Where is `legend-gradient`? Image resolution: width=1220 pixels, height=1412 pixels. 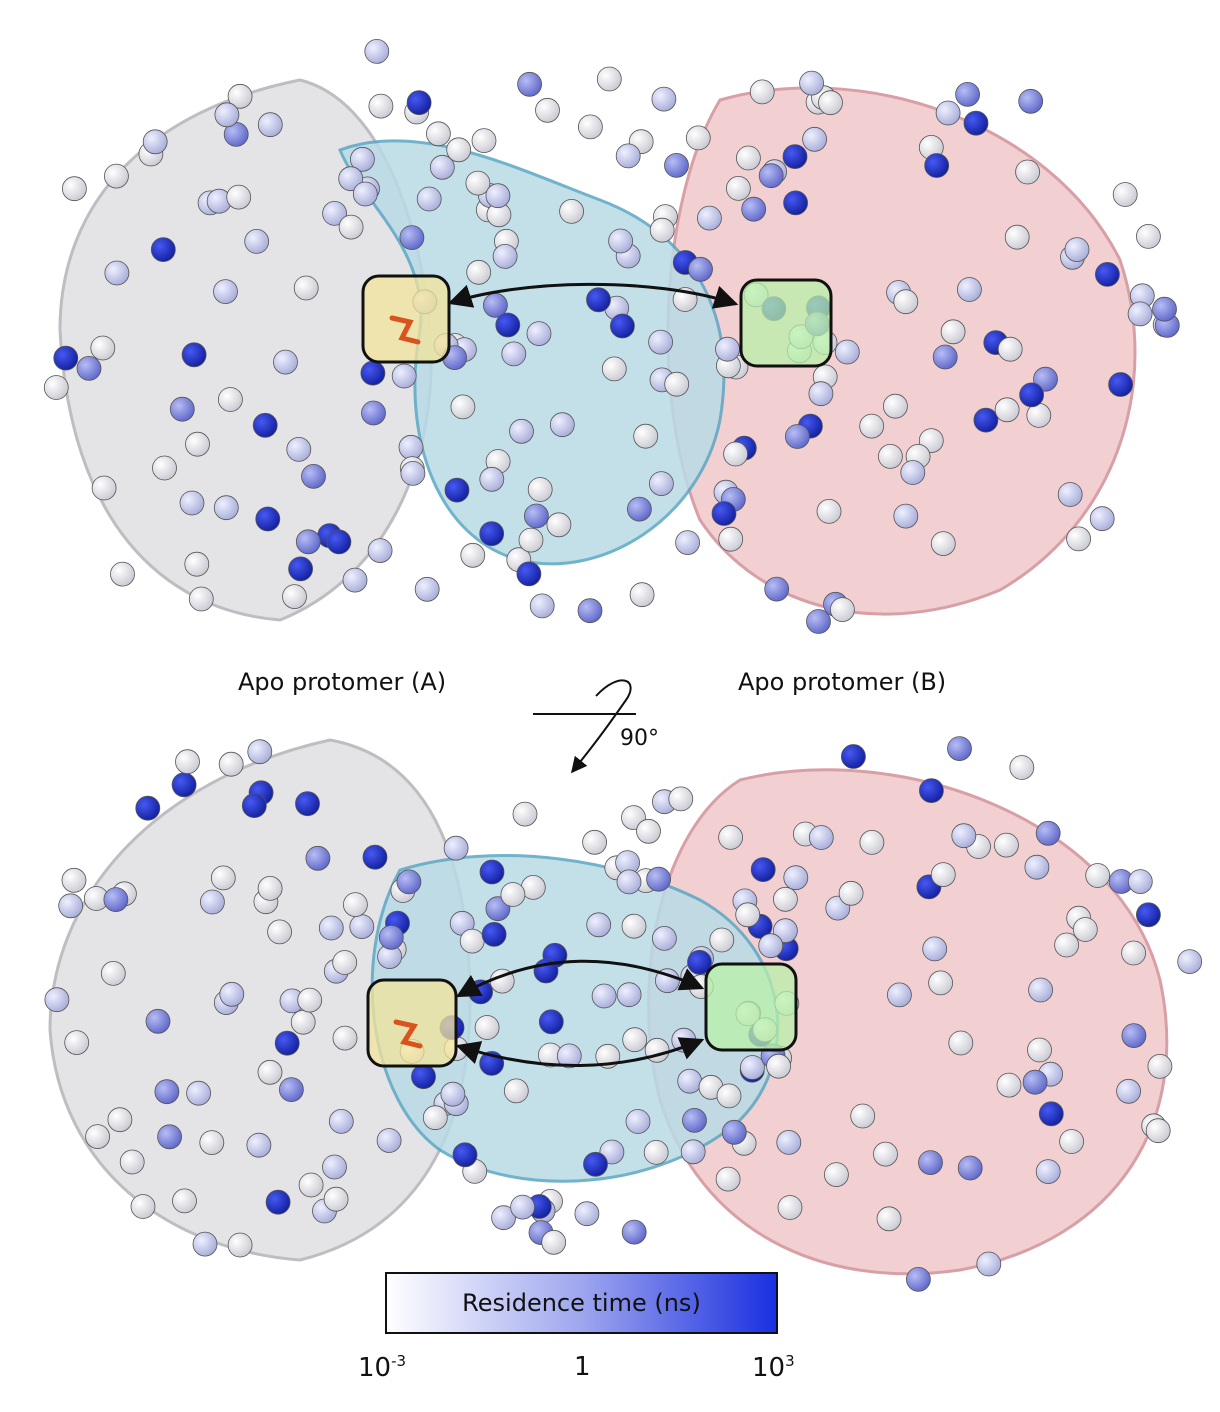 legend-gradient is located at coordinates (581, 1303).